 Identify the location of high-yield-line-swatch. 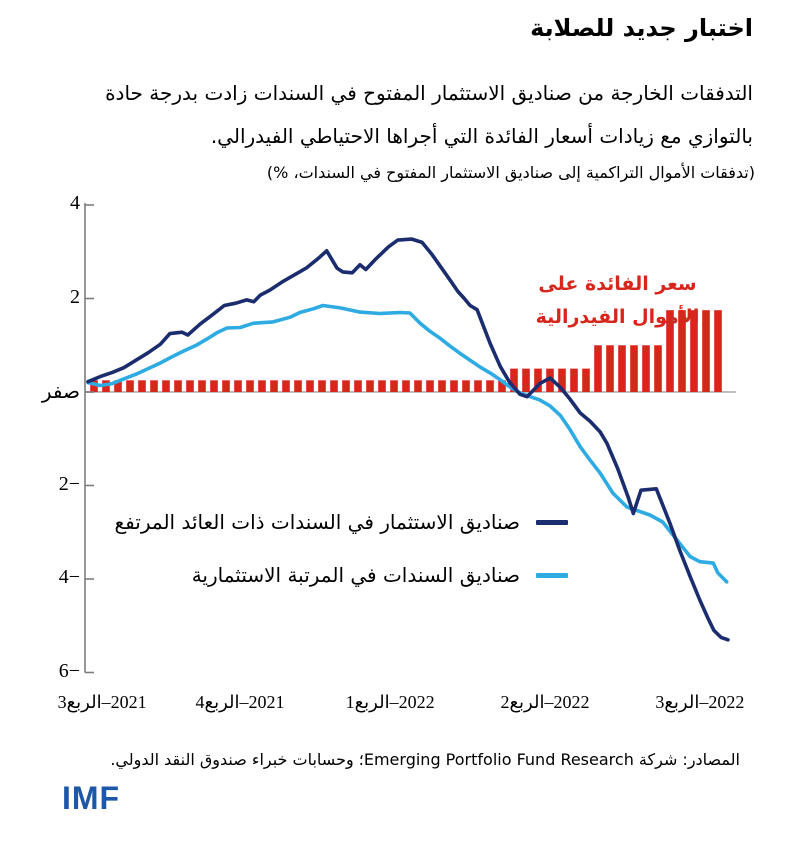
(552, 522).